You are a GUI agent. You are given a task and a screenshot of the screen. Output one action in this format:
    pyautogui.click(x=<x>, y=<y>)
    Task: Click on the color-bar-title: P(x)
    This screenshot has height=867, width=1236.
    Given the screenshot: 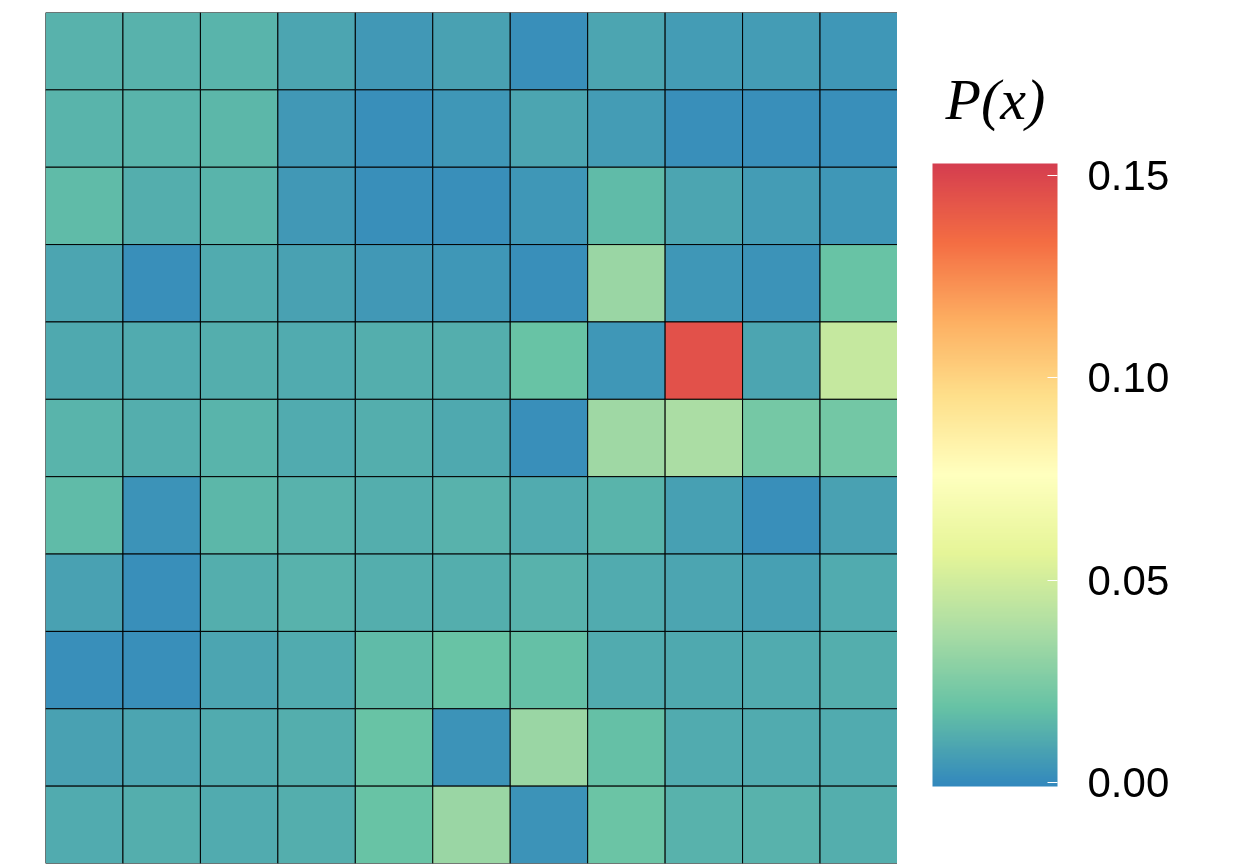 What is the action you would take?
    pyautogui.click(x=995, y=100)
    